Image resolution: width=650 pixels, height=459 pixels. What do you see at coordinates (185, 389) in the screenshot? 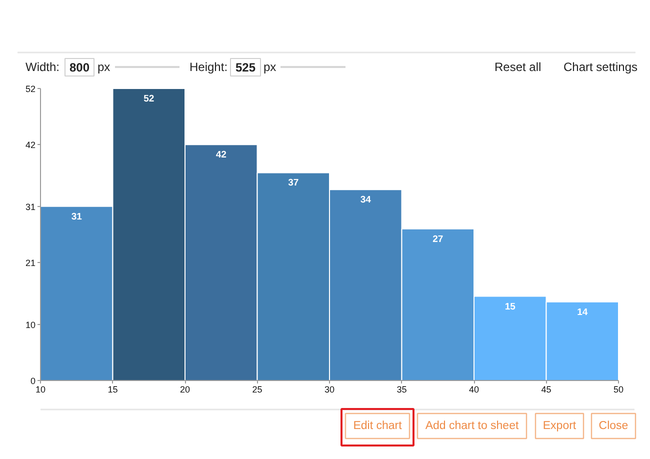
I see `x-tick-label: 20` at bounding box center [185, 389].